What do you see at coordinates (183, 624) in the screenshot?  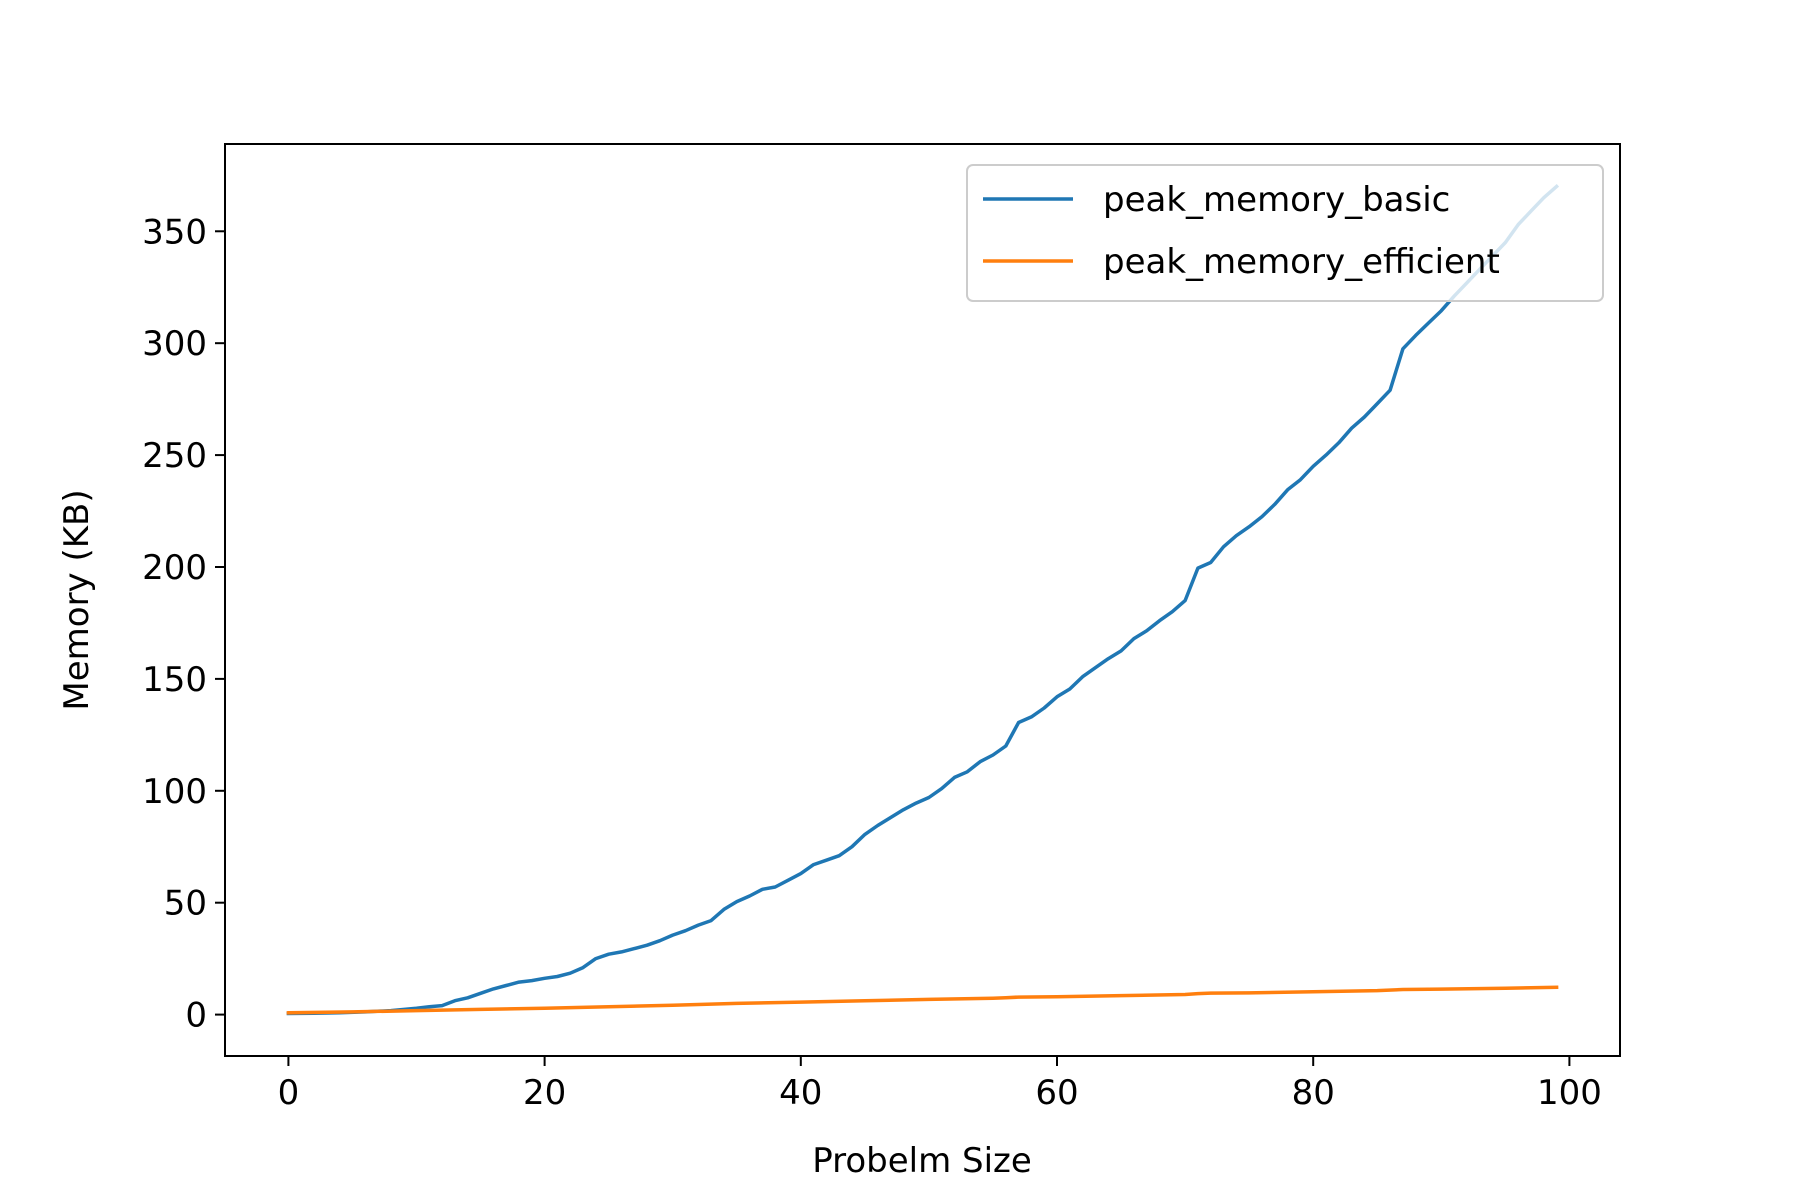 I see `y-axis: 0 50 100 150 200 250 300 350` at bounding box center [183, 624].